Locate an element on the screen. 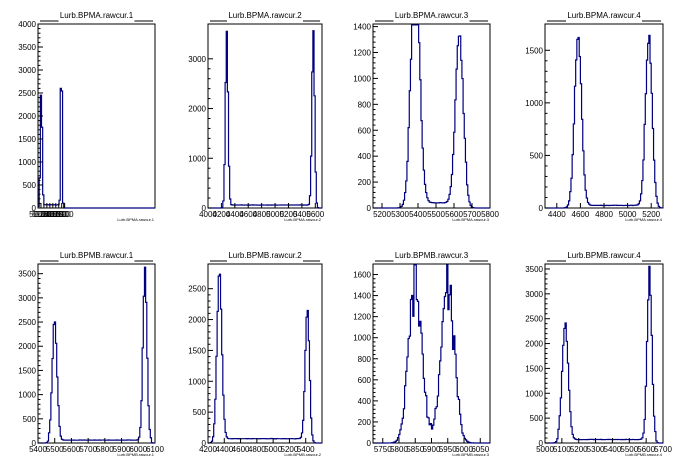 Image resolution: width=696 pixels, height=472 pixels. y-tick-label: 1400 is located at coordinates (362, 27).